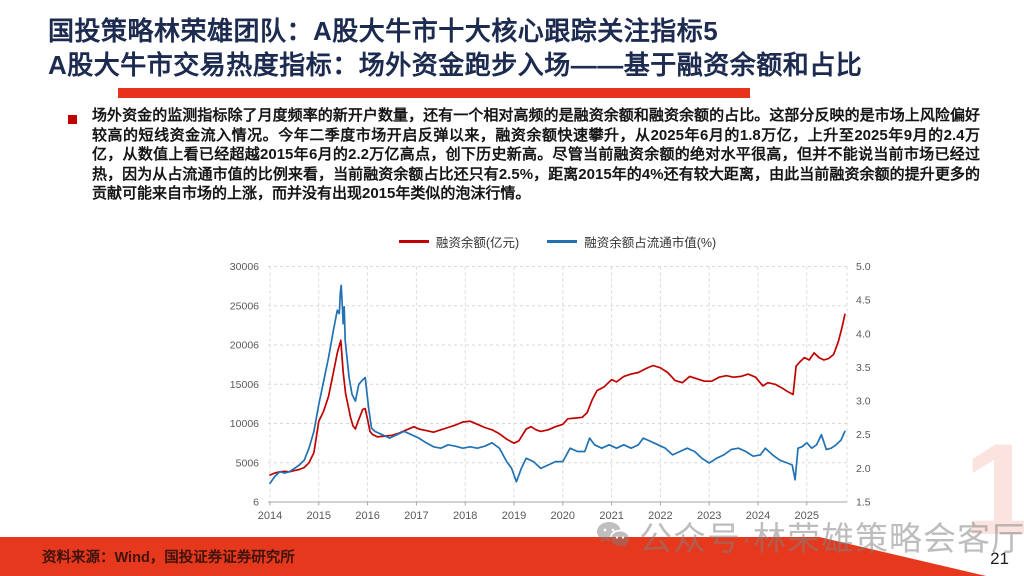  Describe the element at coordinates (863, 267) in the screenshot. I see `svg-text: 5.0` at that location.